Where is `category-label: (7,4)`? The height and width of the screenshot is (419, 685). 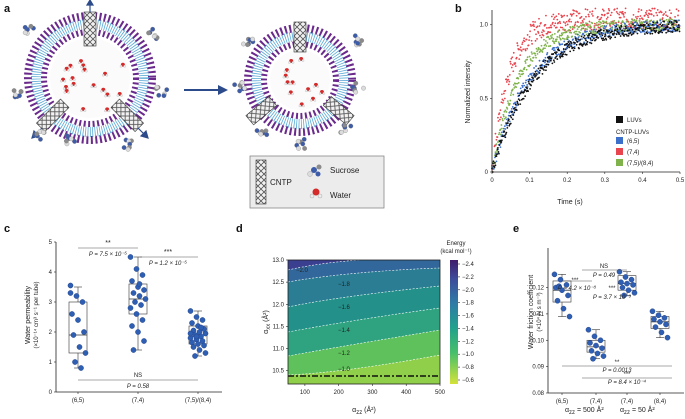
category-label: (7,4) is located at coordinates (138, 401).